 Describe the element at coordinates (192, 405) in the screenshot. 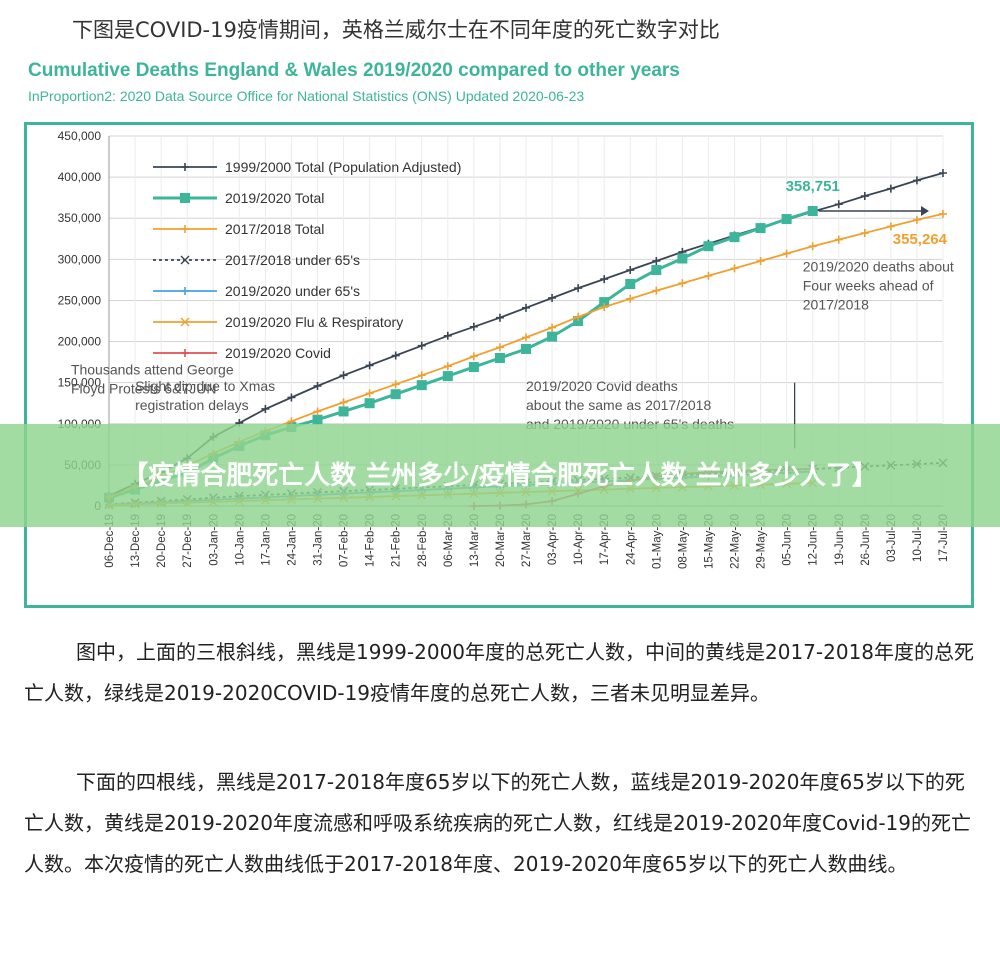

I see `annotation-text: registration delays` at that location.